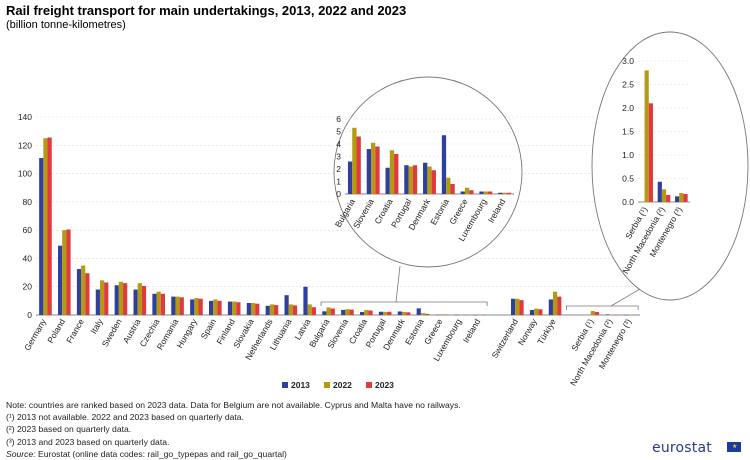  Describe the element at coordinates (41, 236) in the screenshot. I see `bar-germany-2013` at that location.